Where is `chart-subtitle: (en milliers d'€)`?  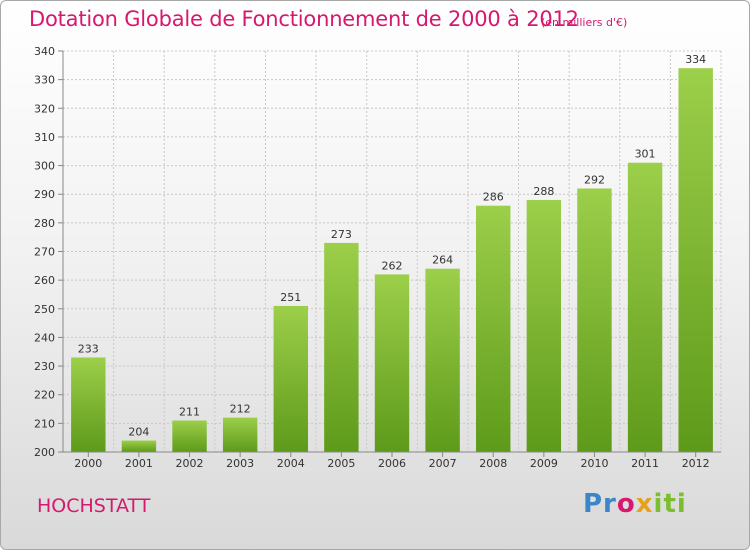
chart-subtitle: (en milliers d'€) is located at coordinates (584, 22).